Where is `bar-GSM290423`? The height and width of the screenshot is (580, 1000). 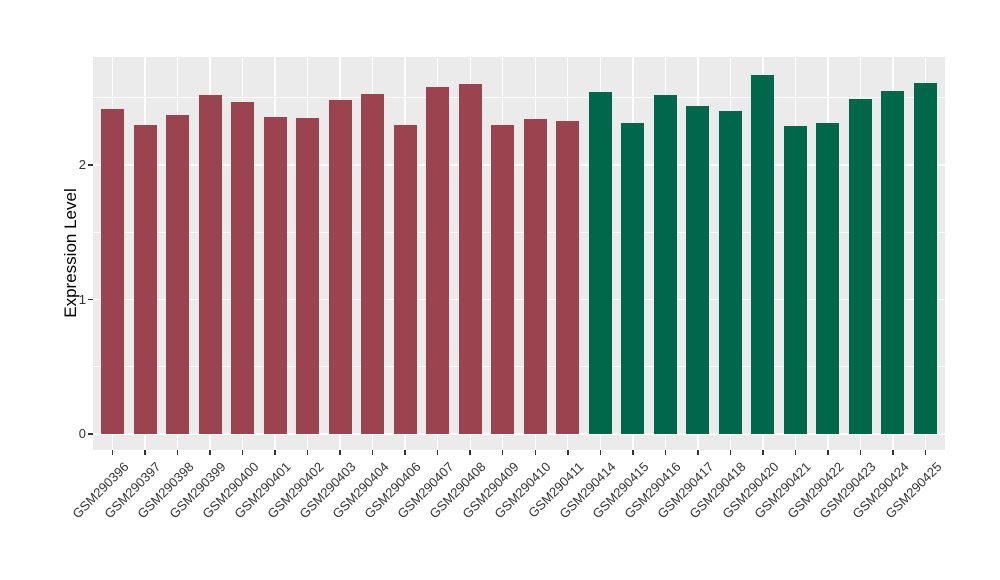
bar-GSM290423 is located at coordinates (860, 266).